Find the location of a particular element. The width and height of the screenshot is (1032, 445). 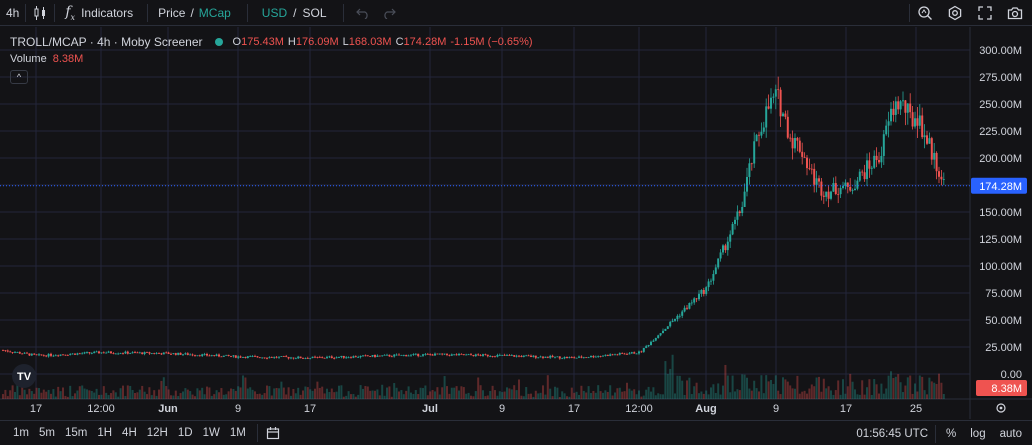

currency-toggle: USD / SOL is located at coordinates (290, 13).